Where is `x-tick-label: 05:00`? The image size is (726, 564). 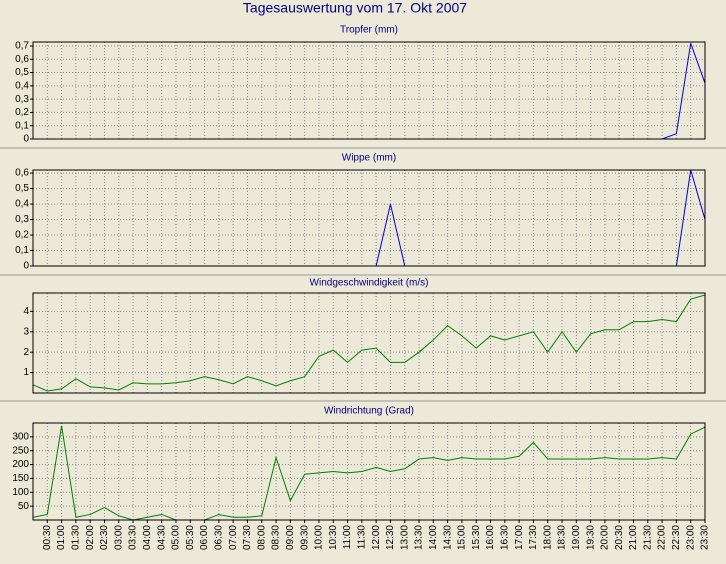
x-tick-label: 05:00 is located at coordinates (176, 537).